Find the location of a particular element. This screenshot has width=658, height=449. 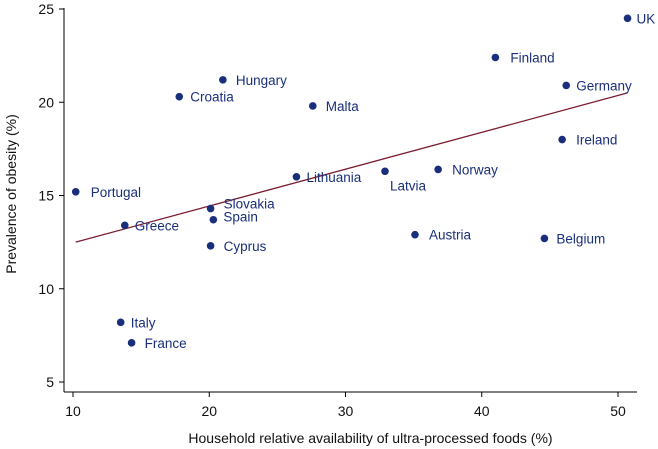

data-point-spain is located at coordinates (213, 219).